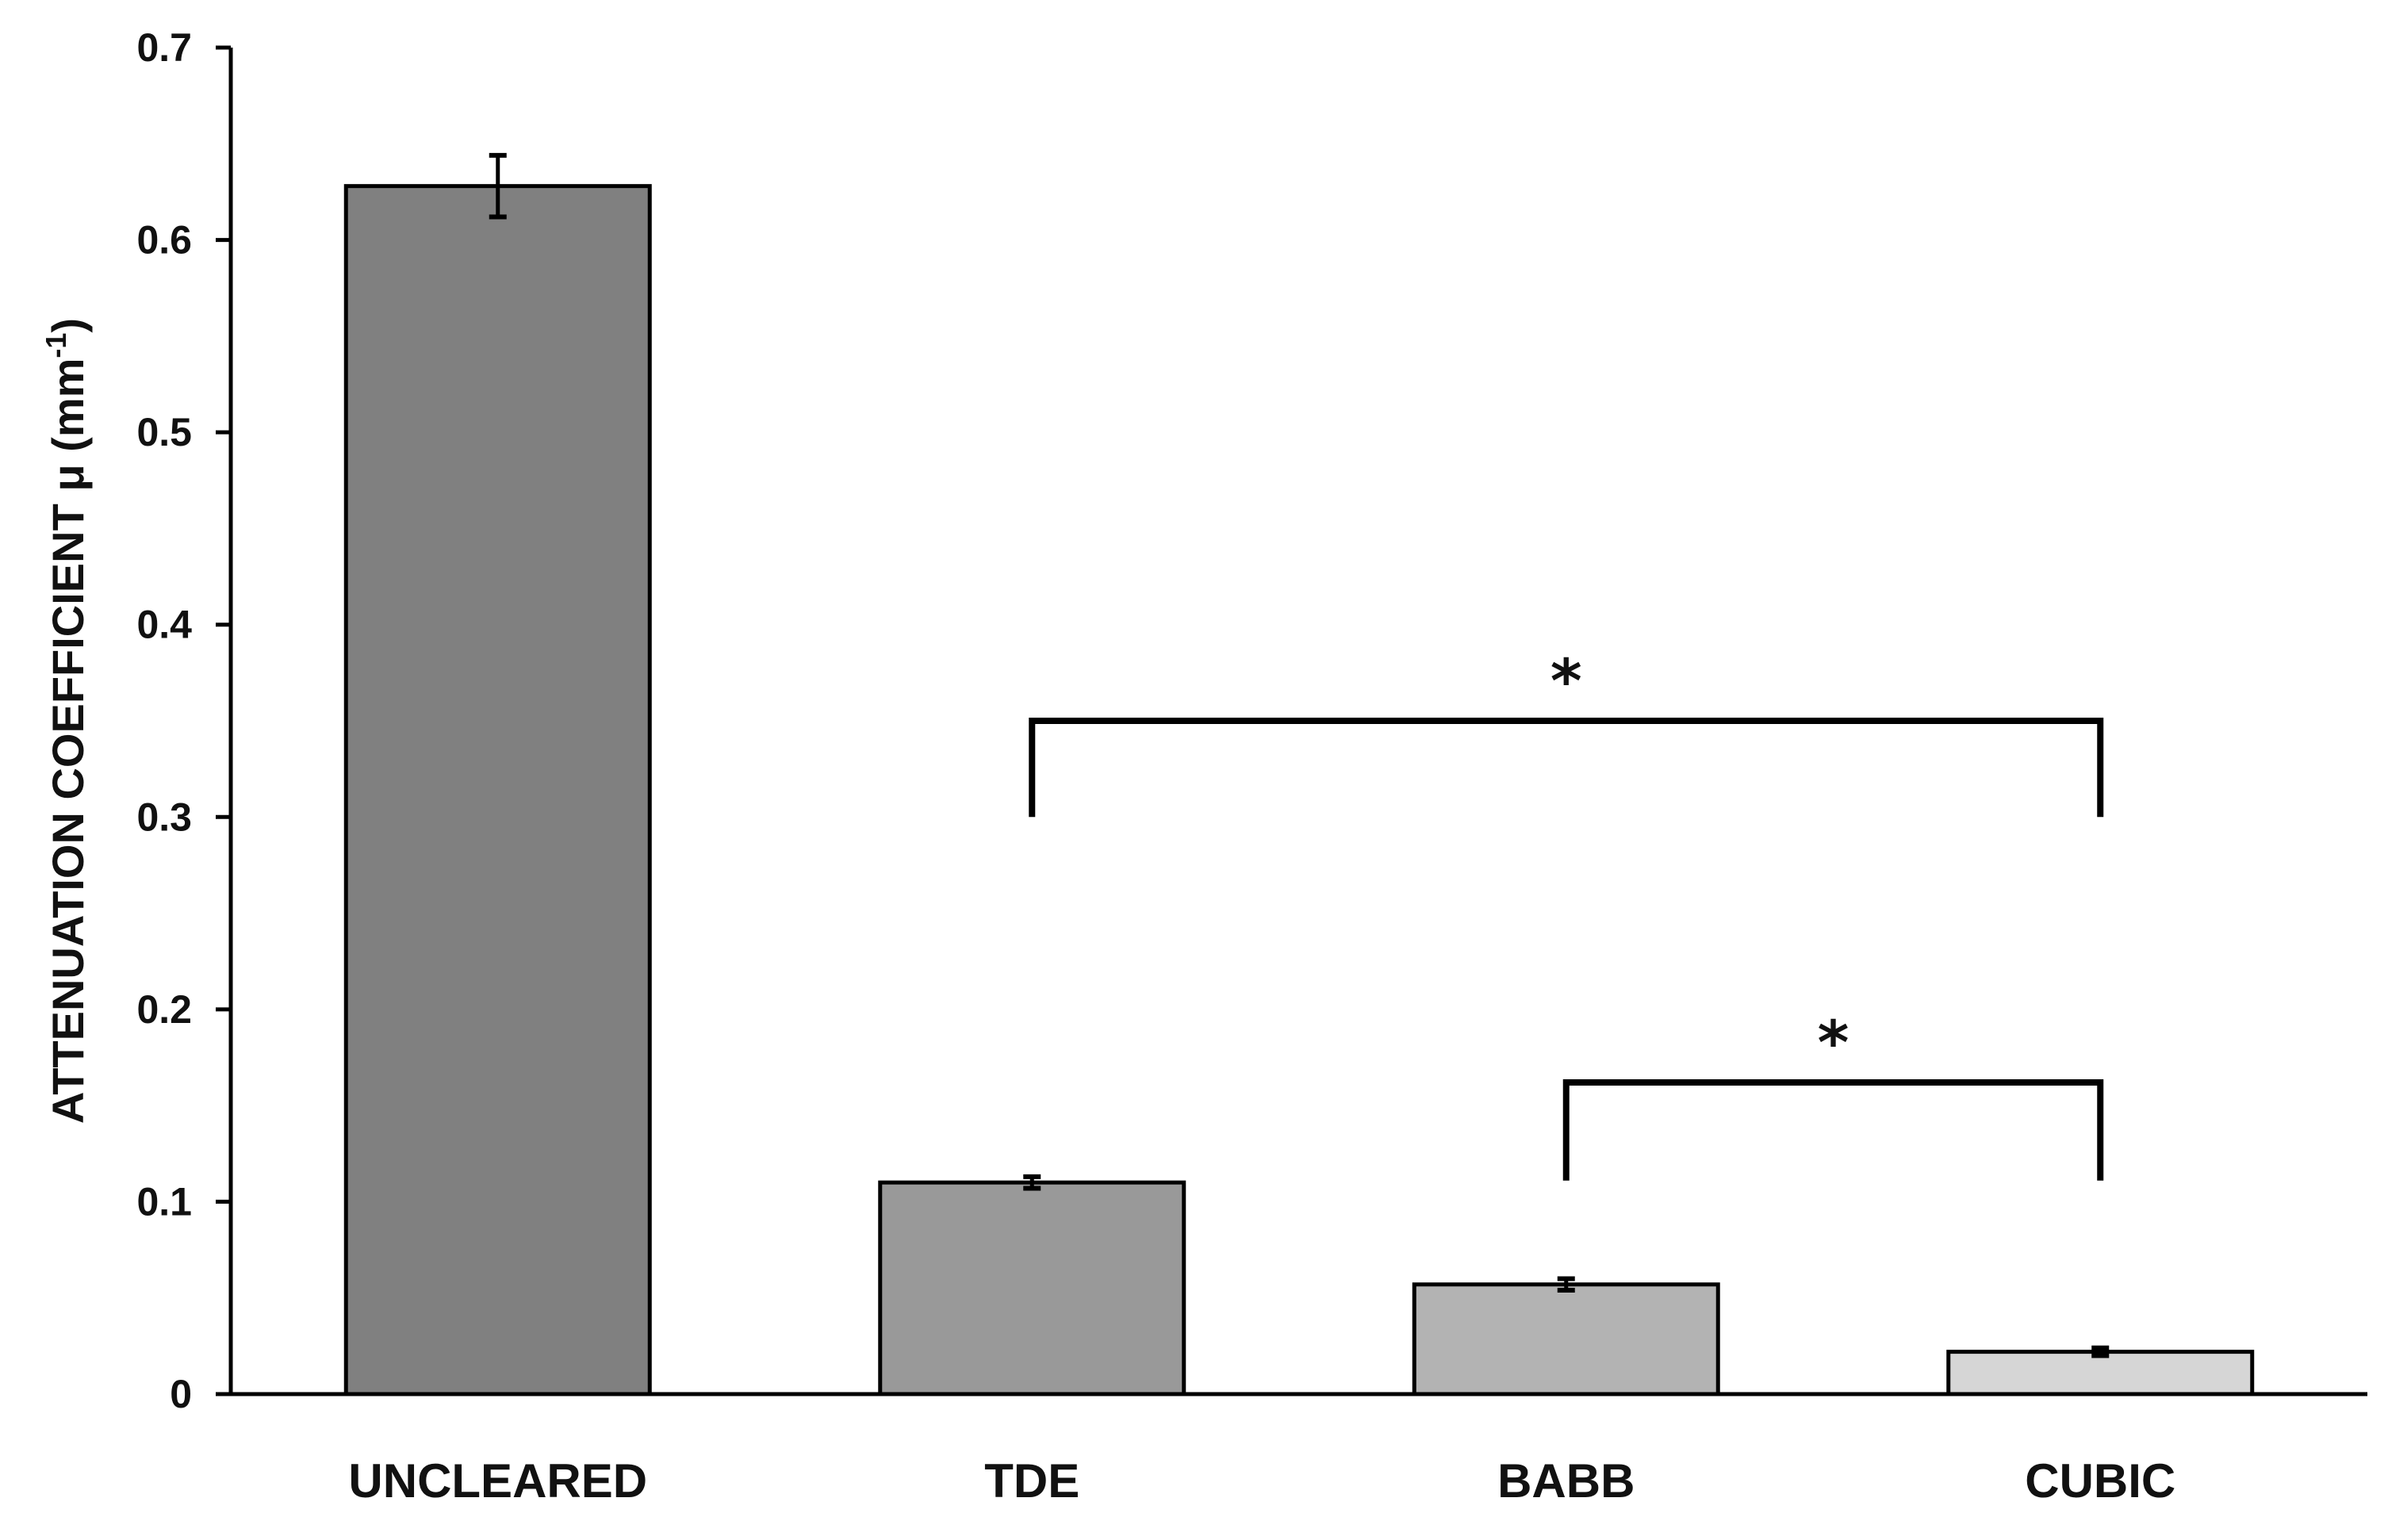 The image size is (2388, 1540). What do you see at coordinates (68, 741) in the screenshot?
I see `y-axis-title-main: ATTENUATION COEFFICIENT μ (mm` at bounding box center [68, 741].